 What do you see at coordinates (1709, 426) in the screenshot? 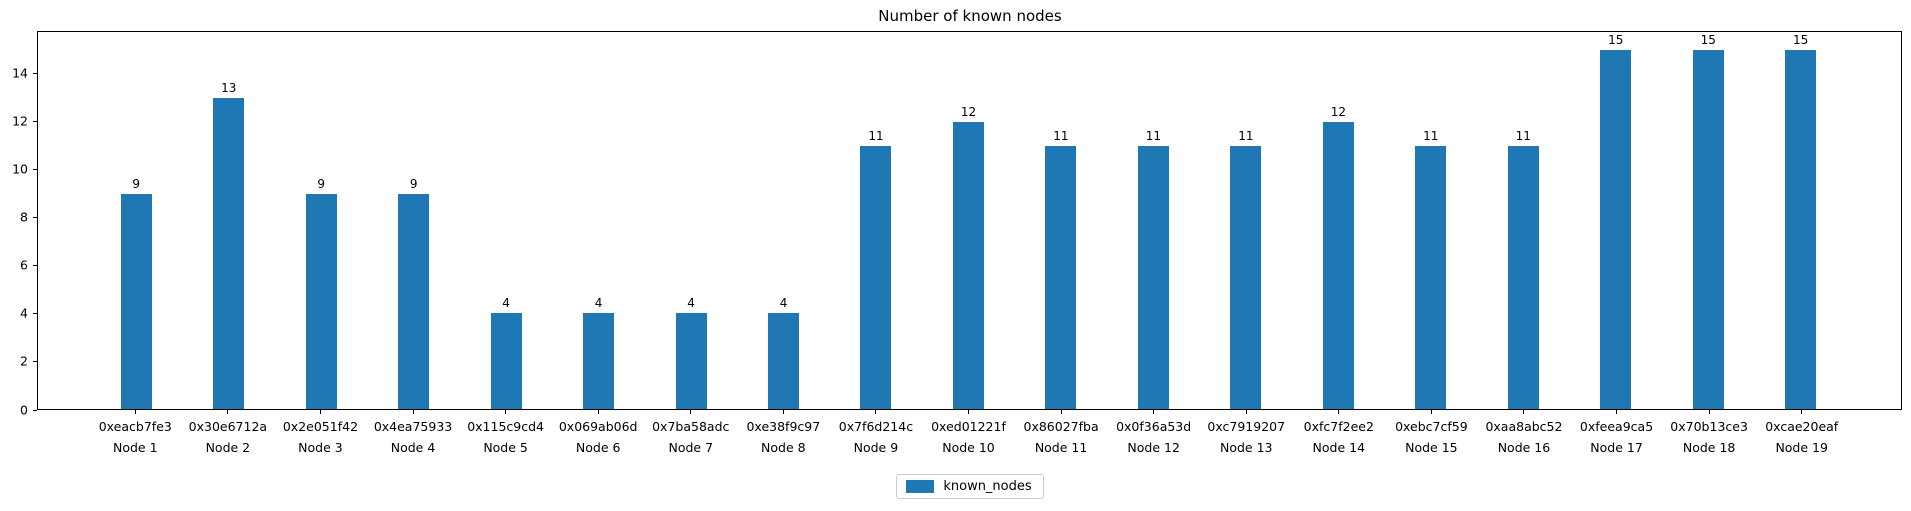
I see `x-tick-address-label: 0x70b13ce3` at bounding box center [1709, 426].